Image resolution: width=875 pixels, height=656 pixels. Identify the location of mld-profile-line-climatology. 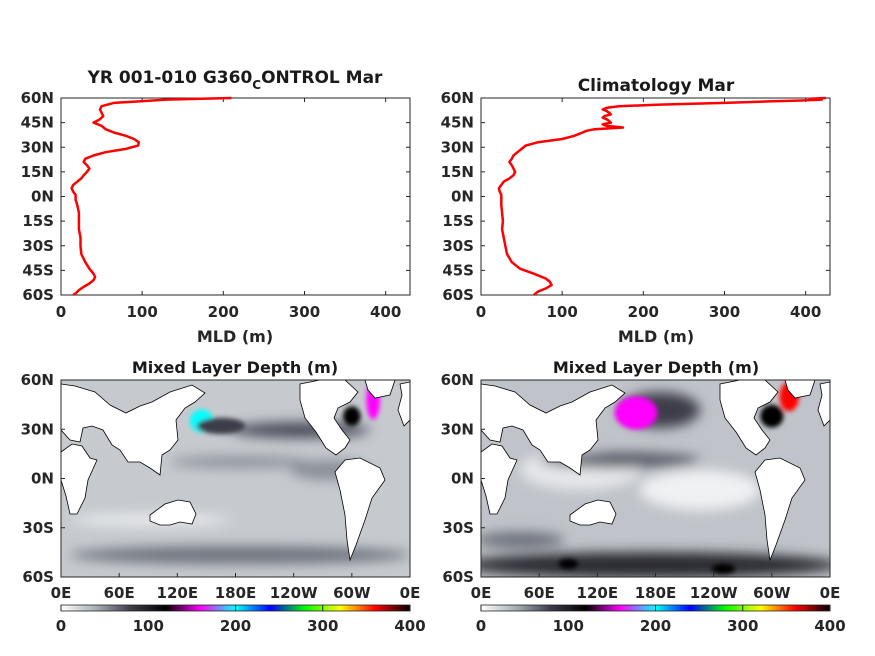
(661, 196).